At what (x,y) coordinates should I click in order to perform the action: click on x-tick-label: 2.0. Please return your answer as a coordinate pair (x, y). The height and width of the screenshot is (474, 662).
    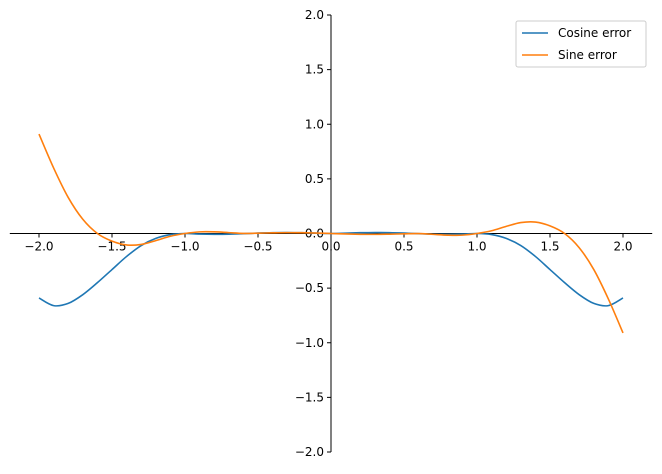
    Looking at the image, I should click on (622, 247).